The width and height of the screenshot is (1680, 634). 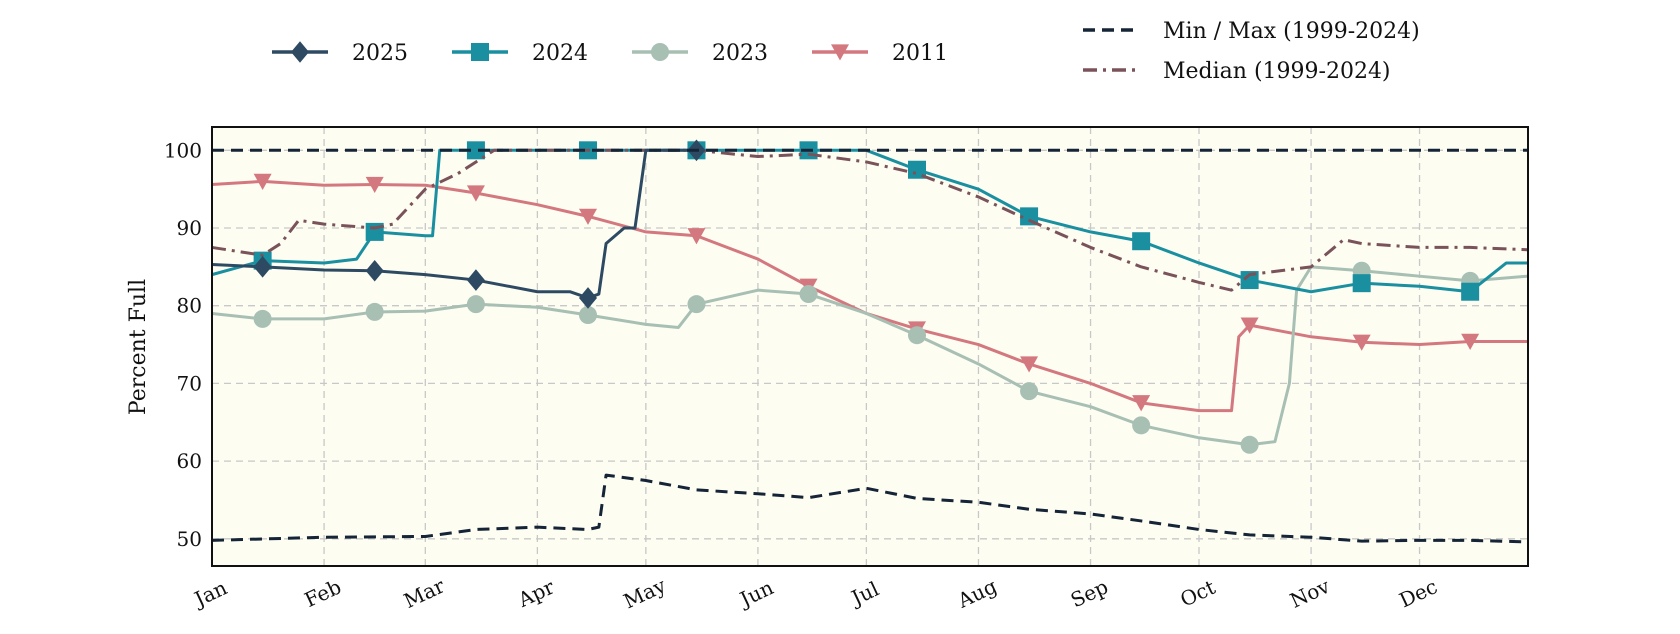 What do you see at coordinates (700, 53) in the screenshot?
I see `legend-entry: 2023` at bounding box center [700, 53].